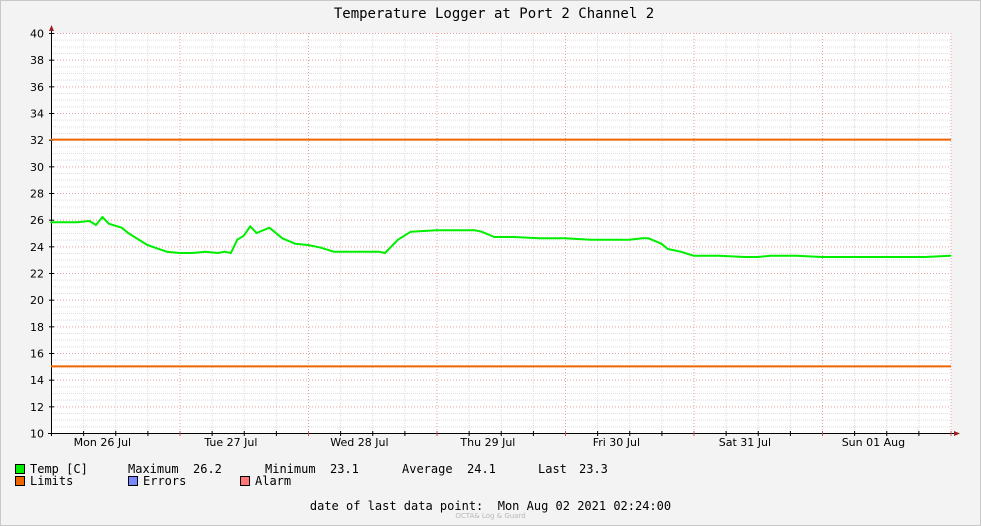 The image size is (981, 526). Describe the element at coordinates (51, 28) in the screenshot. I see `y-axis-arrow` at that location.